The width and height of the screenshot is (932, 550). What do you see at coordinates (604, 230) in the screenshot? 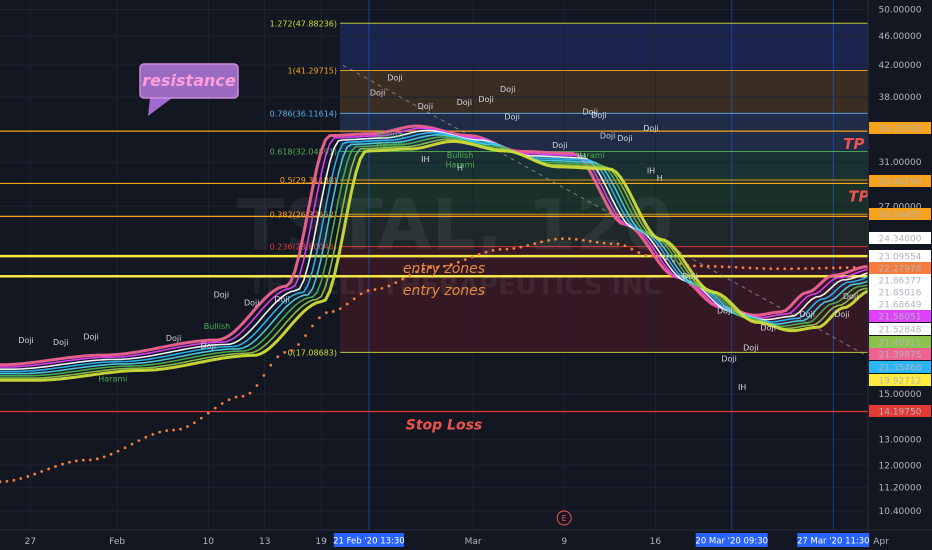
I see `fib-zone` at bounding box center [604, 230].